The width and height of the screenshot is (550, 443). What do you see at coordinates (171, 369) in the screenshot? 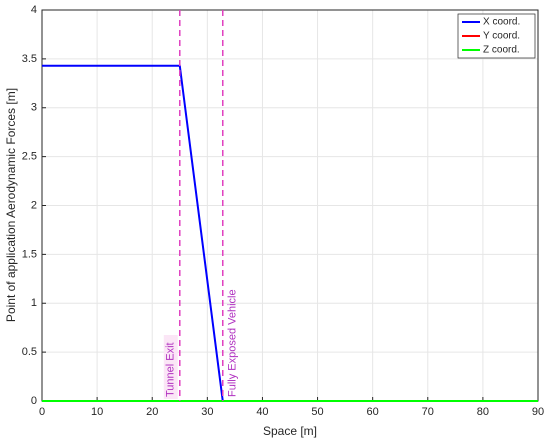
I see `annotation: Tunnel Exit` at bounding box center [171, 369].